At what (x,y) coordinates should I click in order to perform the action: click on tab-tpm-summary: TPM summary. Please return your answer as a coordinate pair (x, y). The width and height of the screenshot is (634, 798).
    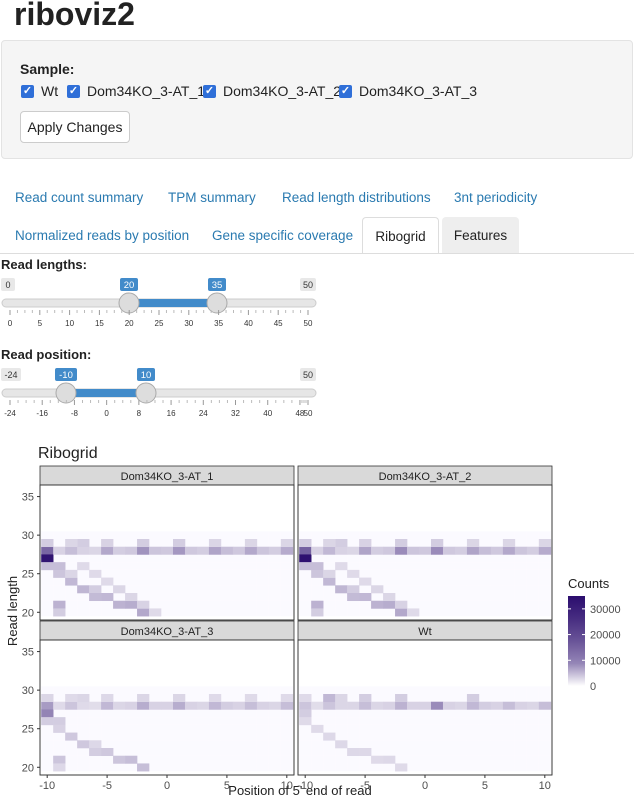
    Looking at the image, I should click on (212, 197).